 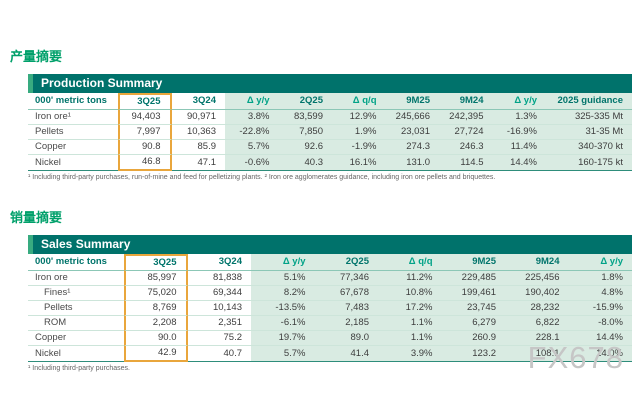 What do you see at coordinates (346, 323) in the screenshot?
I see `value-cell: 2,185` at bounding box center [346, 323].